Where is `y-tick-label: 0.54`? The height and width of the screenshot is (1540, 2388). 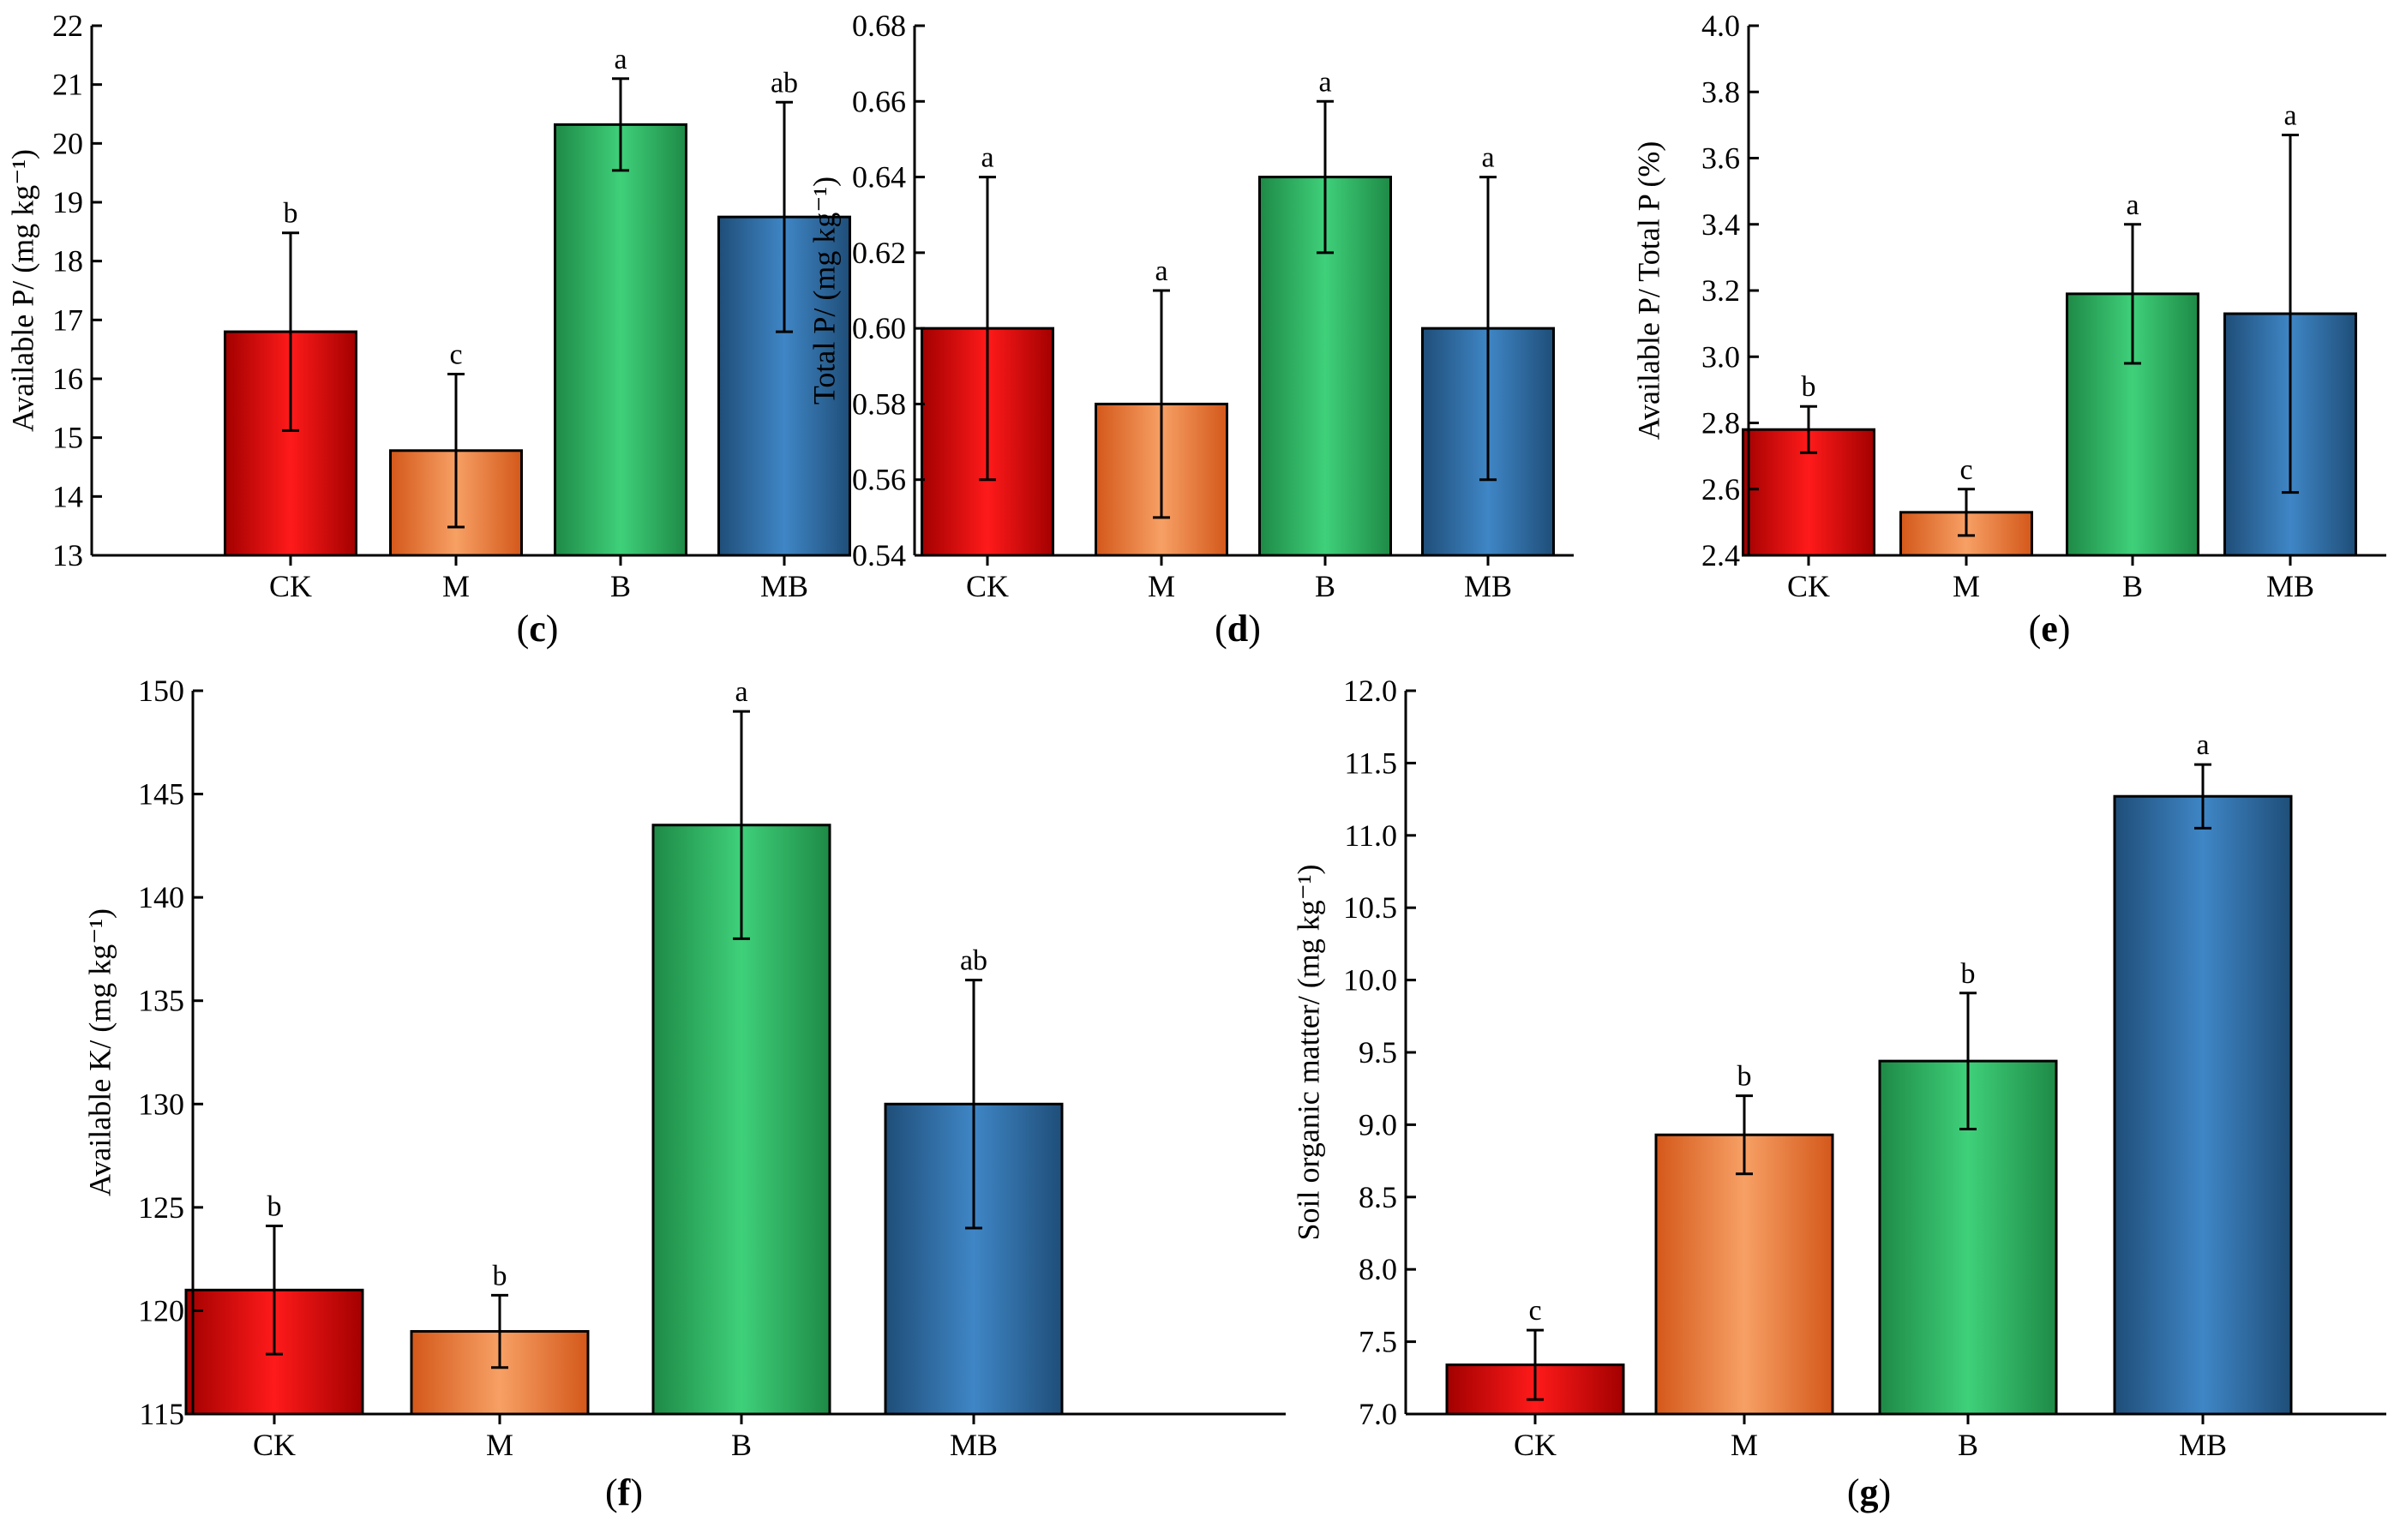 y-tick-label: 0.54 is located at coordinates (879, 555).